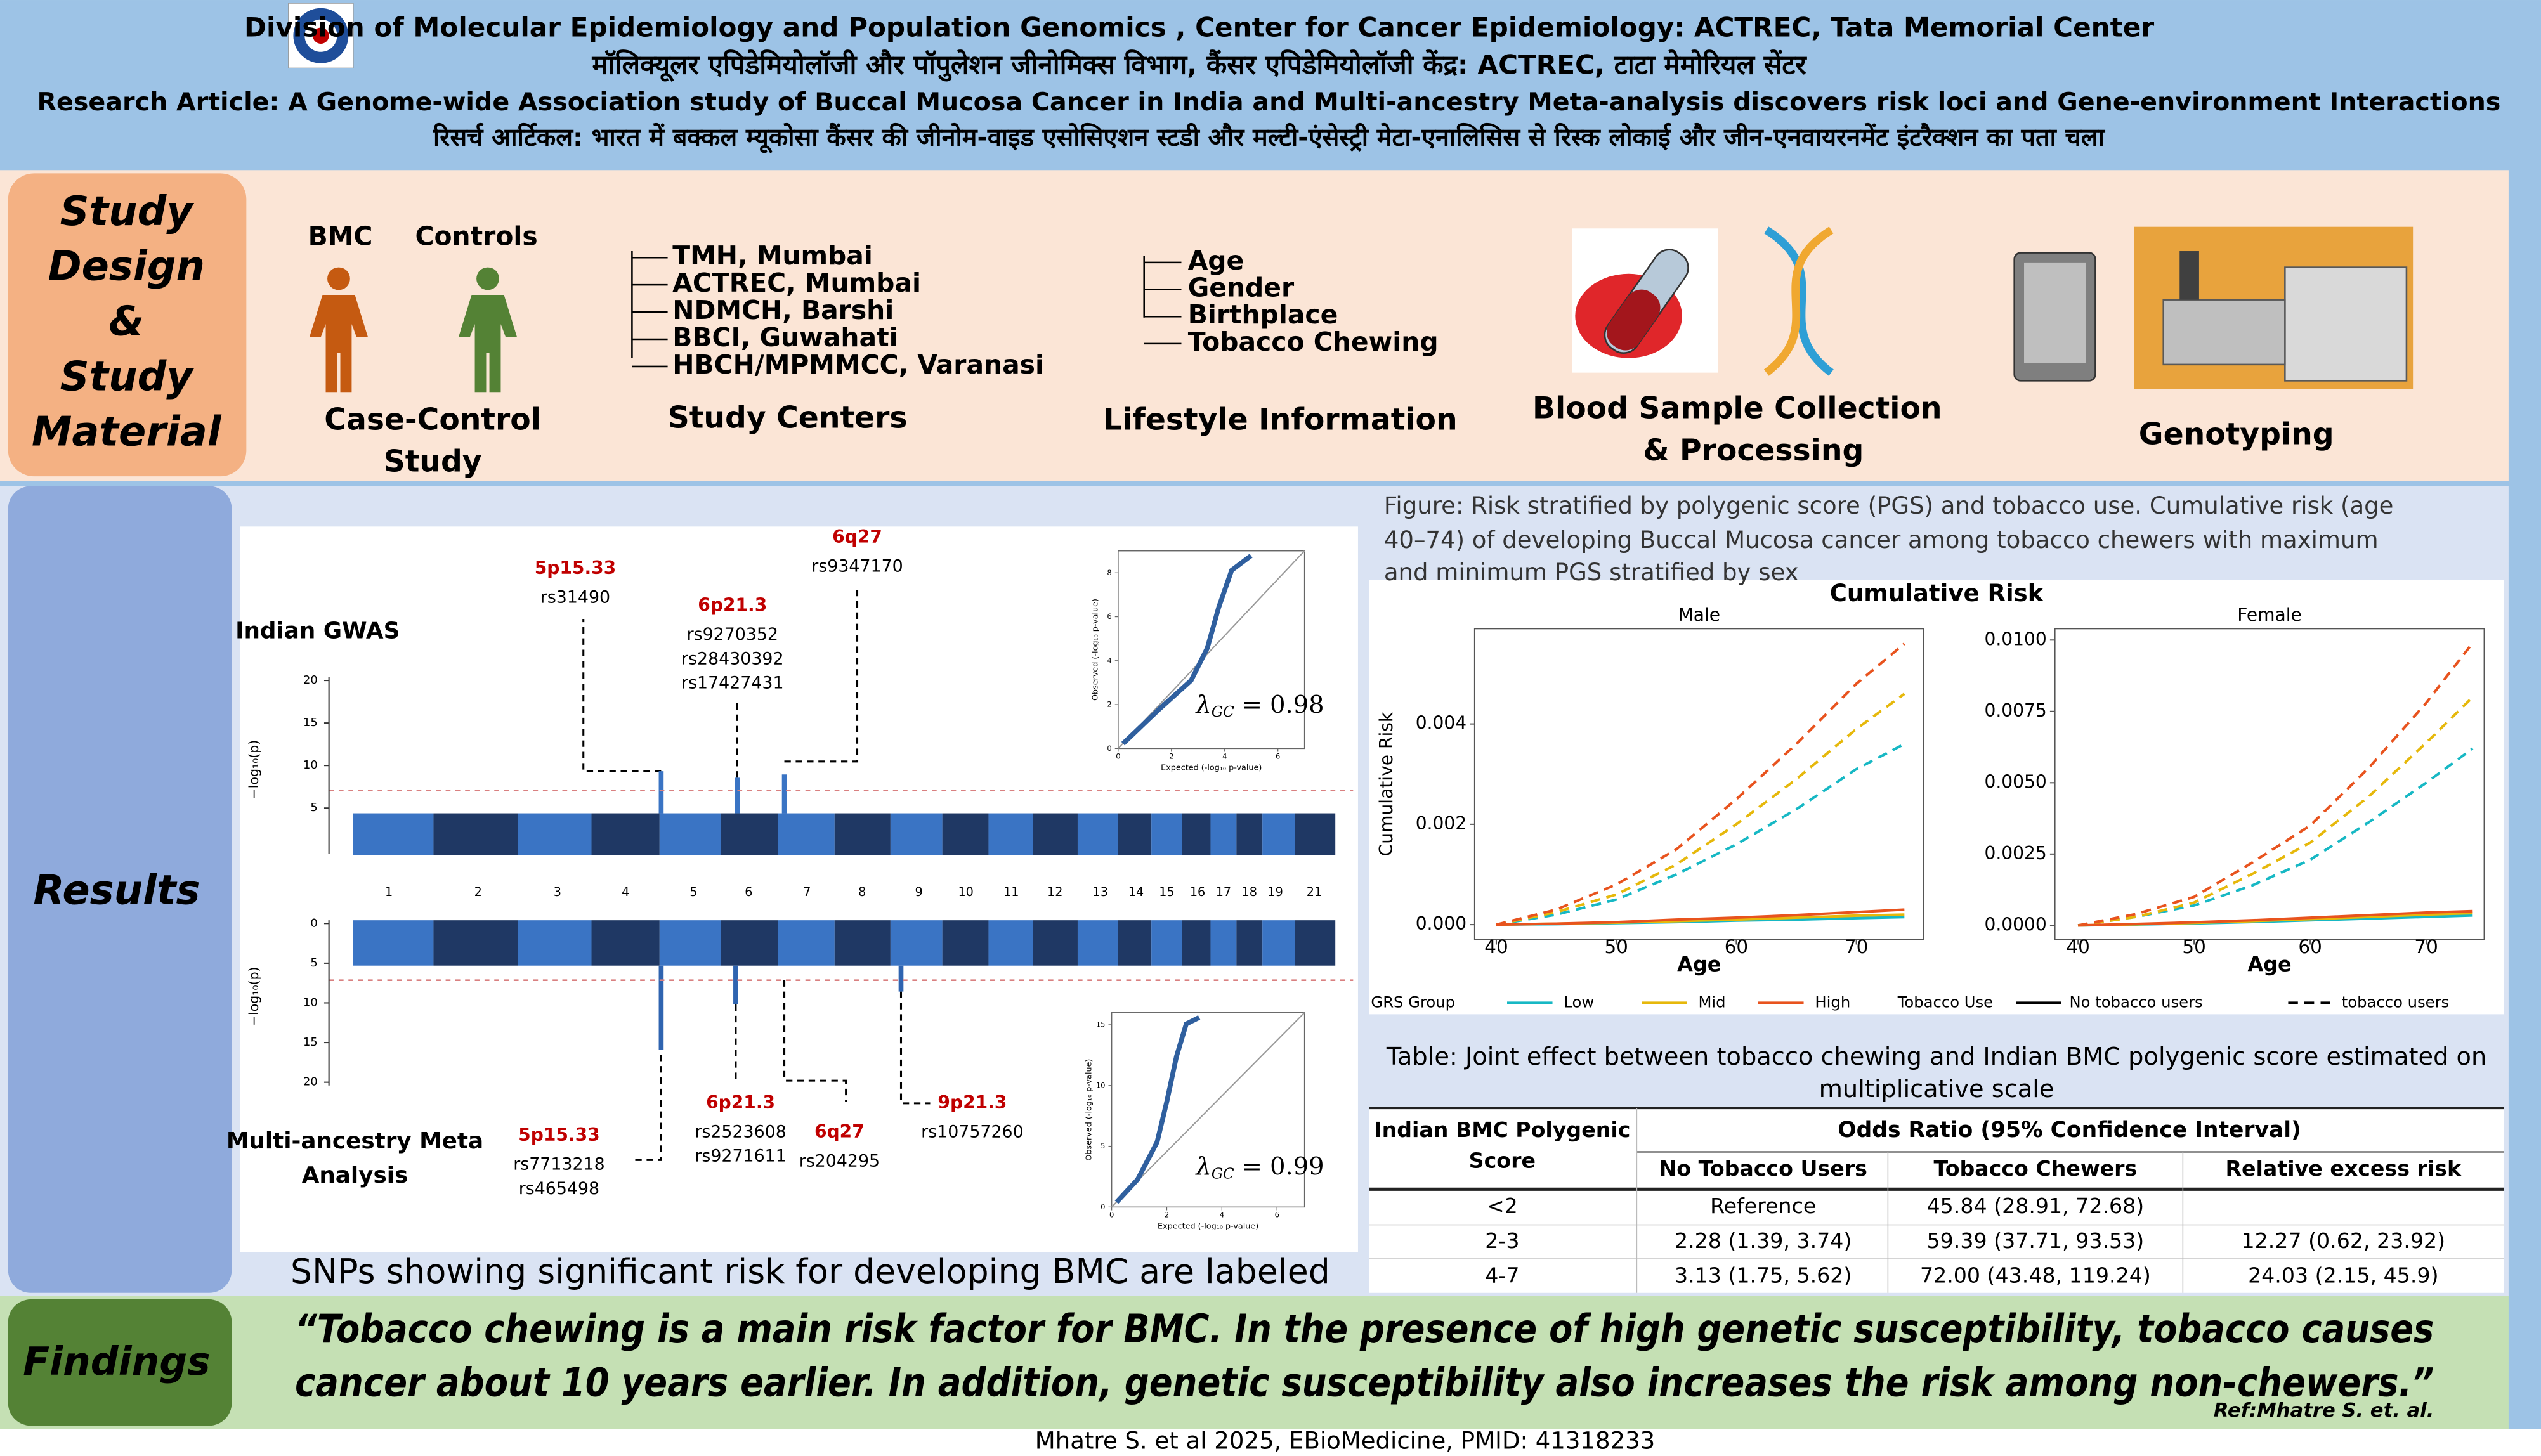 The image size is (2541, 1456). I want to click on center-item: BBCI, Guwahati, so click(785, 337).